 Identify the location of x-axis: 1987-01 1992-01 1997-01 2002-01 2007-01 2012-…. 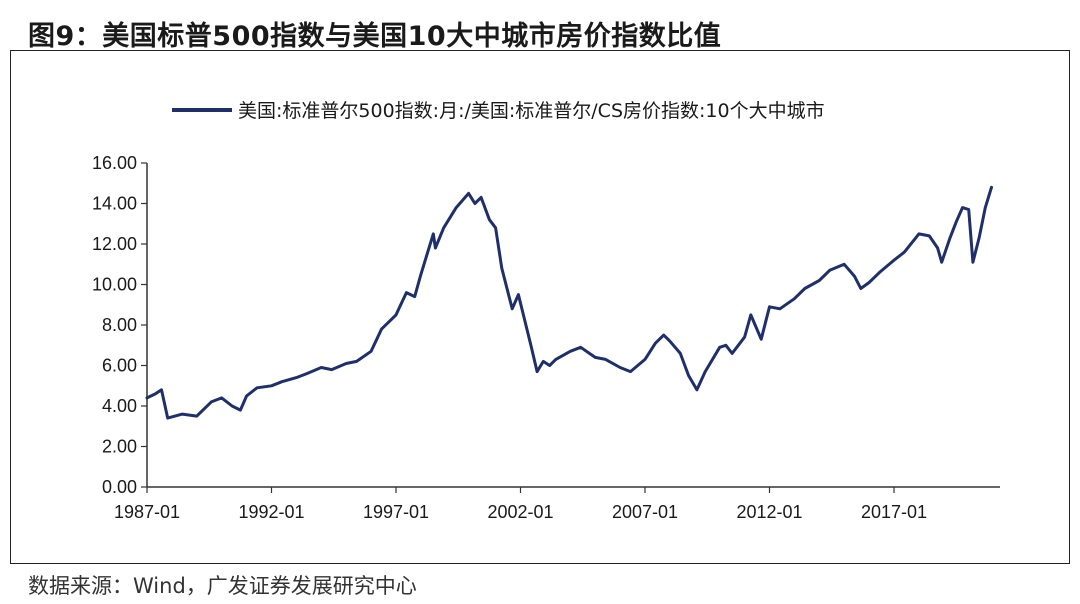
(557, 504).